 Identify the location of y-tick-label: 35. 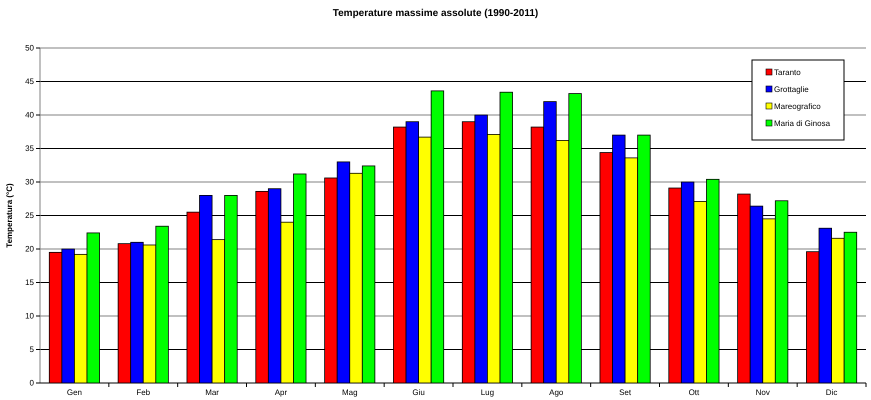
(30, 149).